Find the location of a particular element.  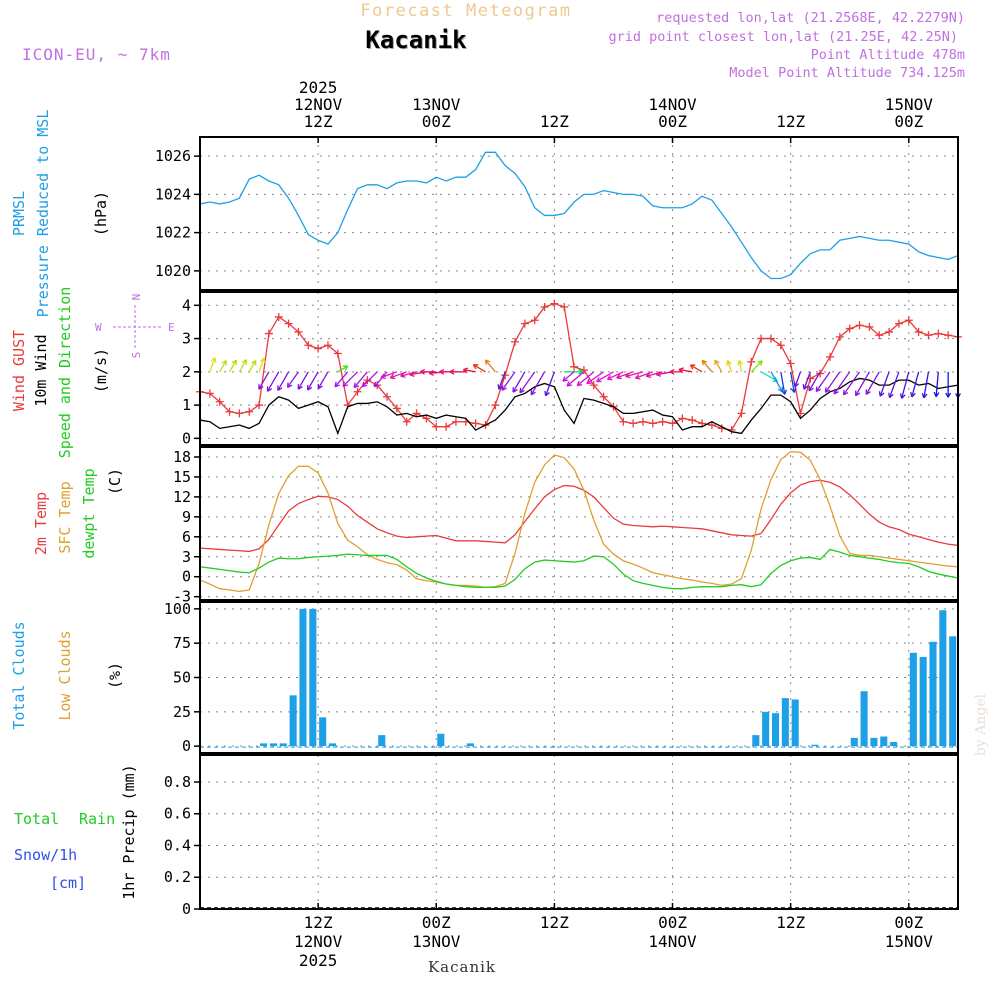

ylabel-total: Total is located at coordinates (36, 819).